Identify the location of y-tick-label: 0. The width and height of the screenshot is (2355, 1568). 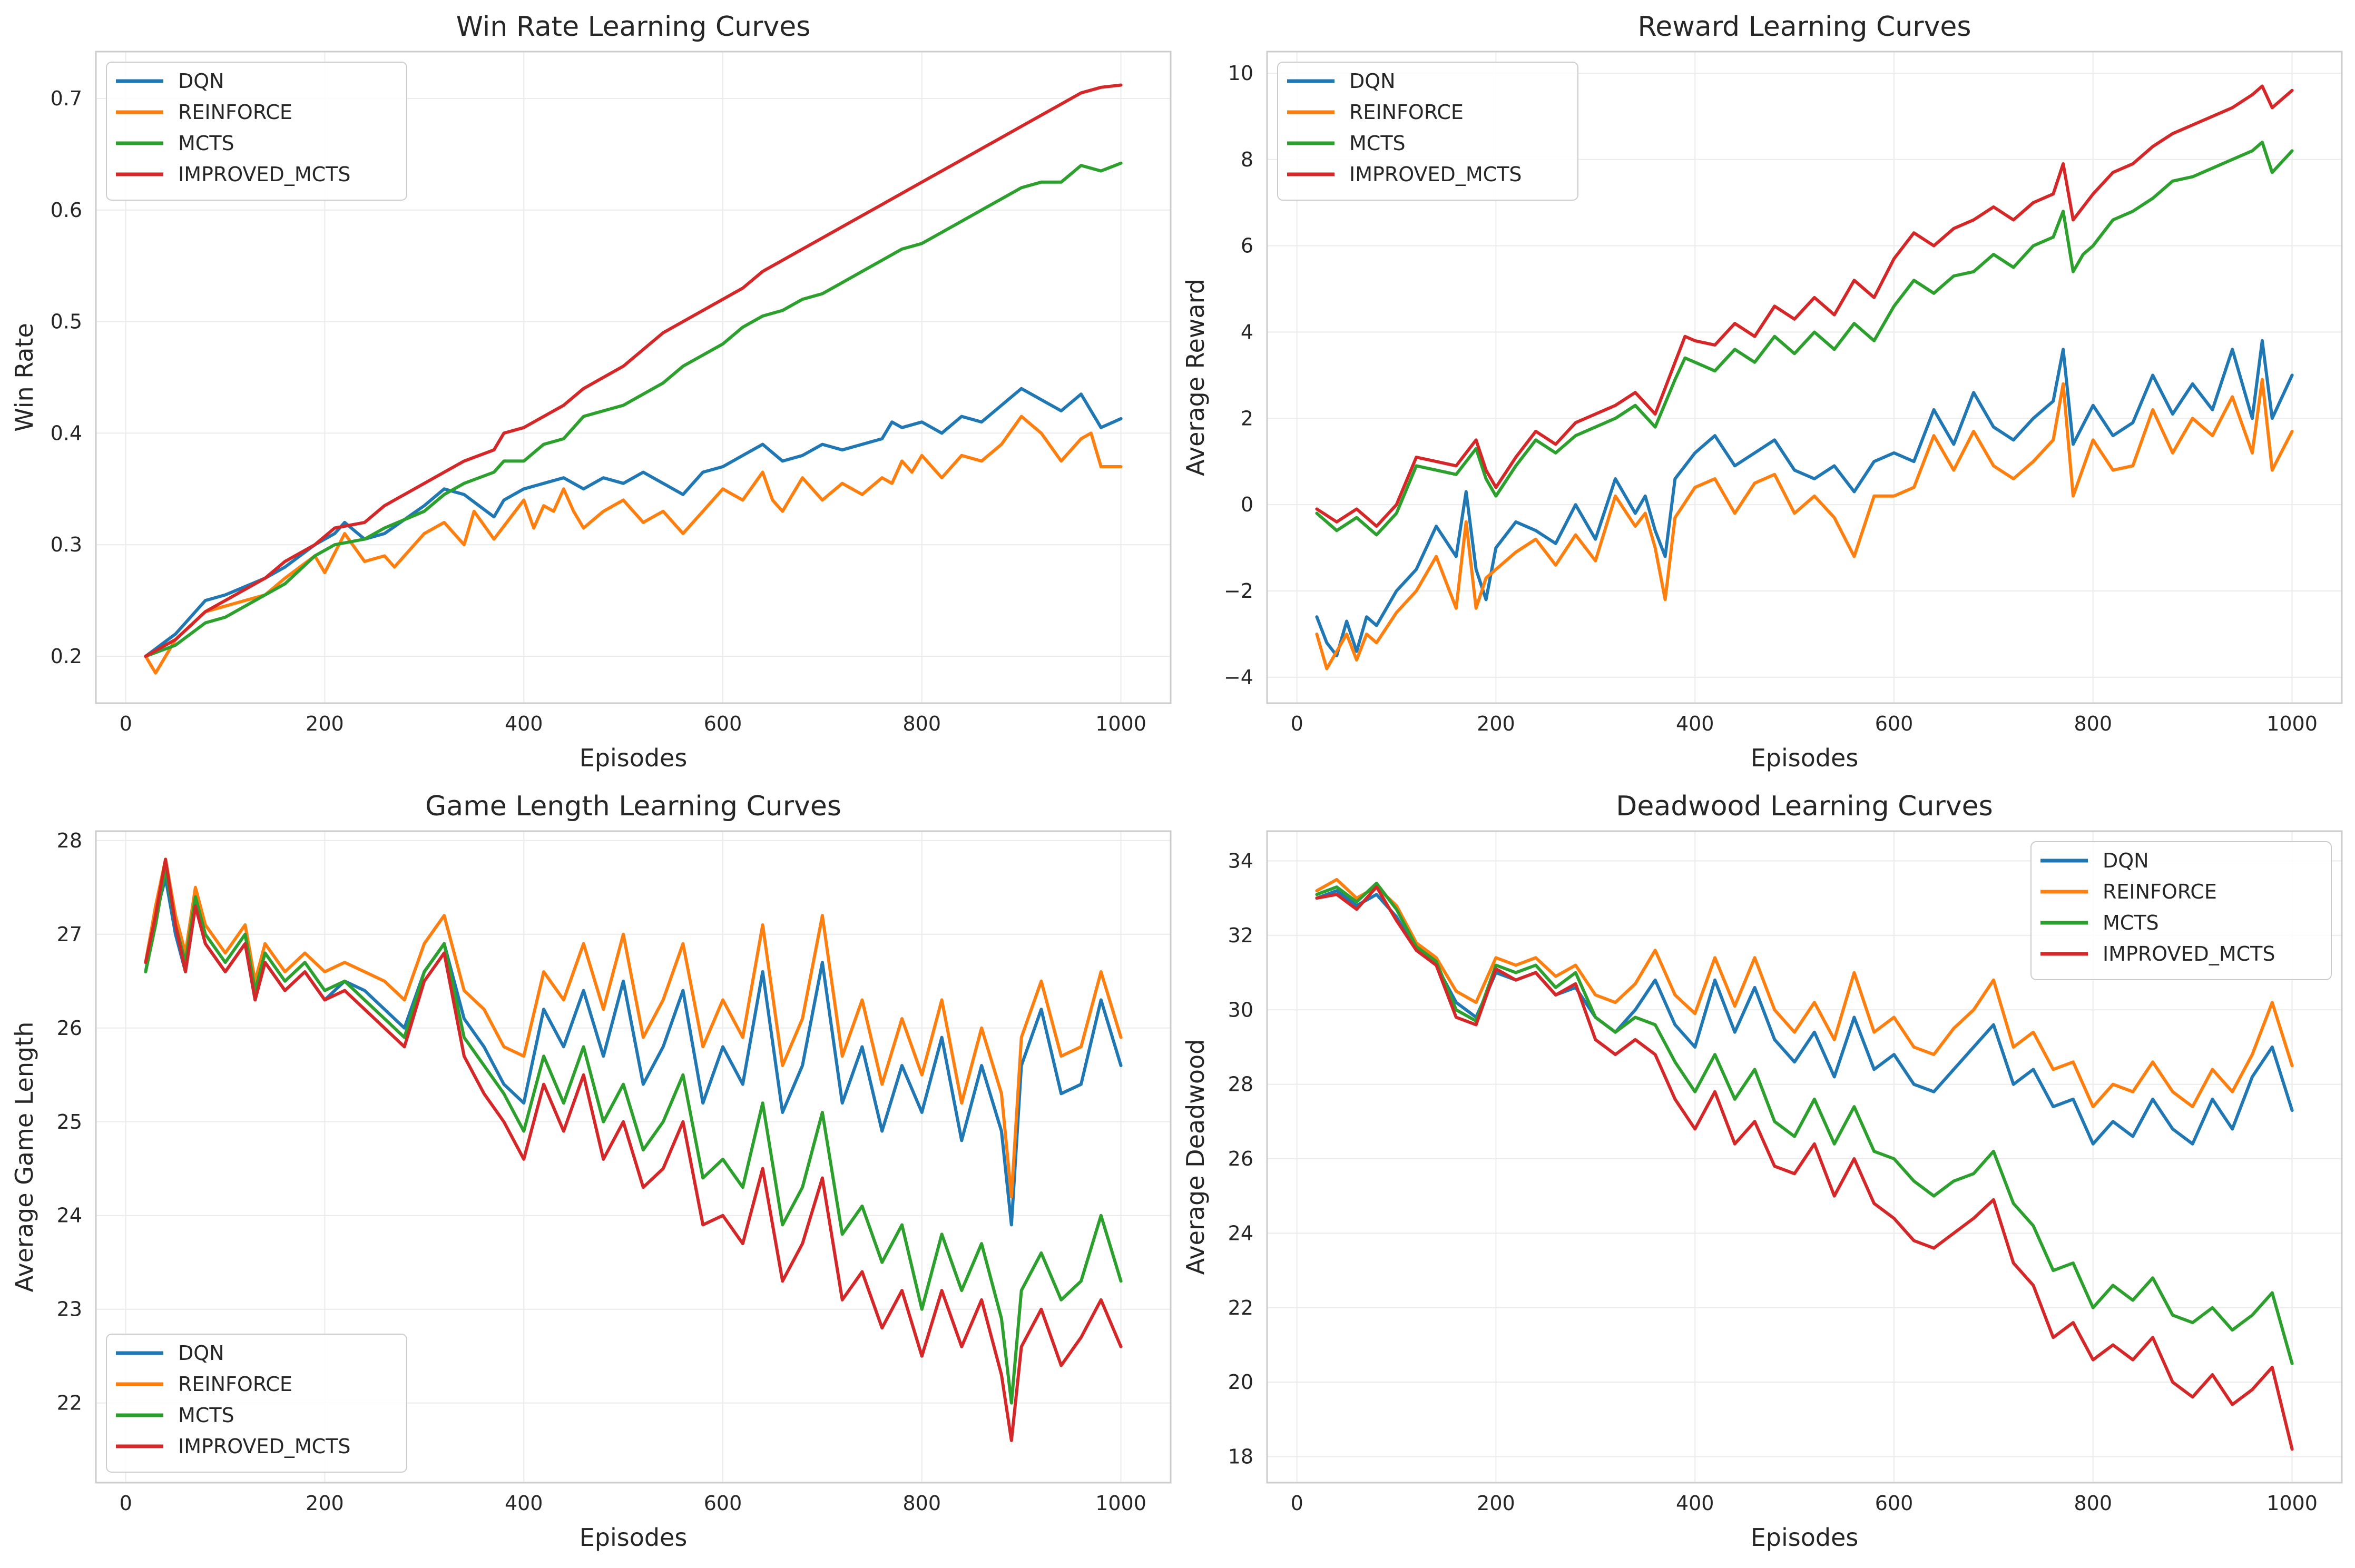
(1247, 504).